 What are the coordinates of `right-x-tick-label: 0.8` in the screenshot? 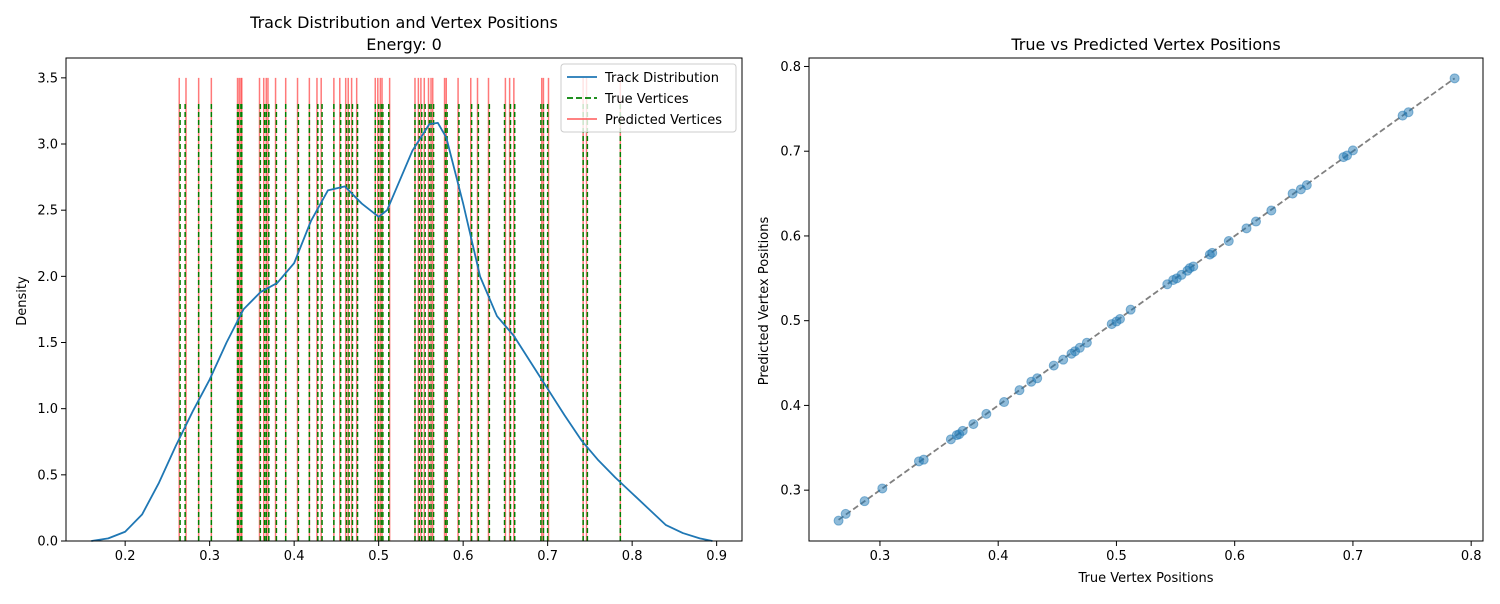 It's located at (1471, 556).